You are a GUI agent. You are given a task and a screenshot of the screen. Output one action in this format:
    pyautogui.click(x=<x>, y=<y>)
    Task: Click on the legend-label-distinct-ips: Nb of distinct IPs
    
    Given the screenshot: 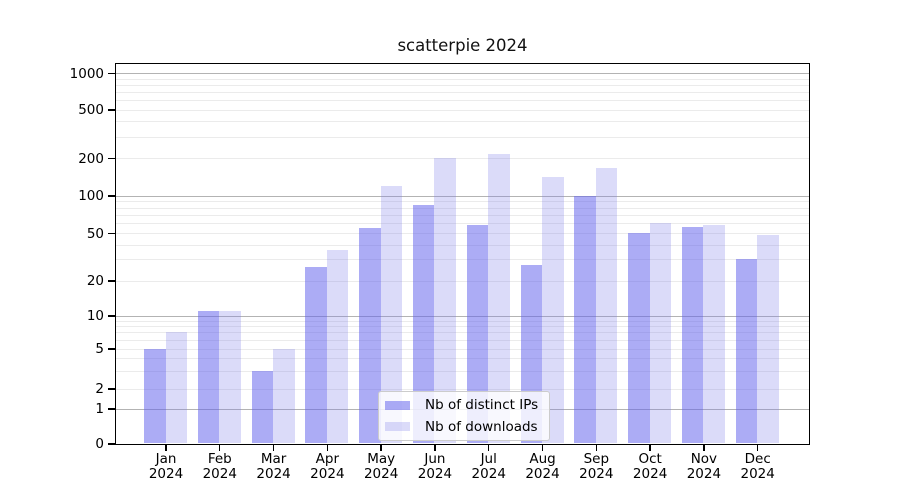 What is the action you would take?
    pyautogui.click(x=482, y=405)
    